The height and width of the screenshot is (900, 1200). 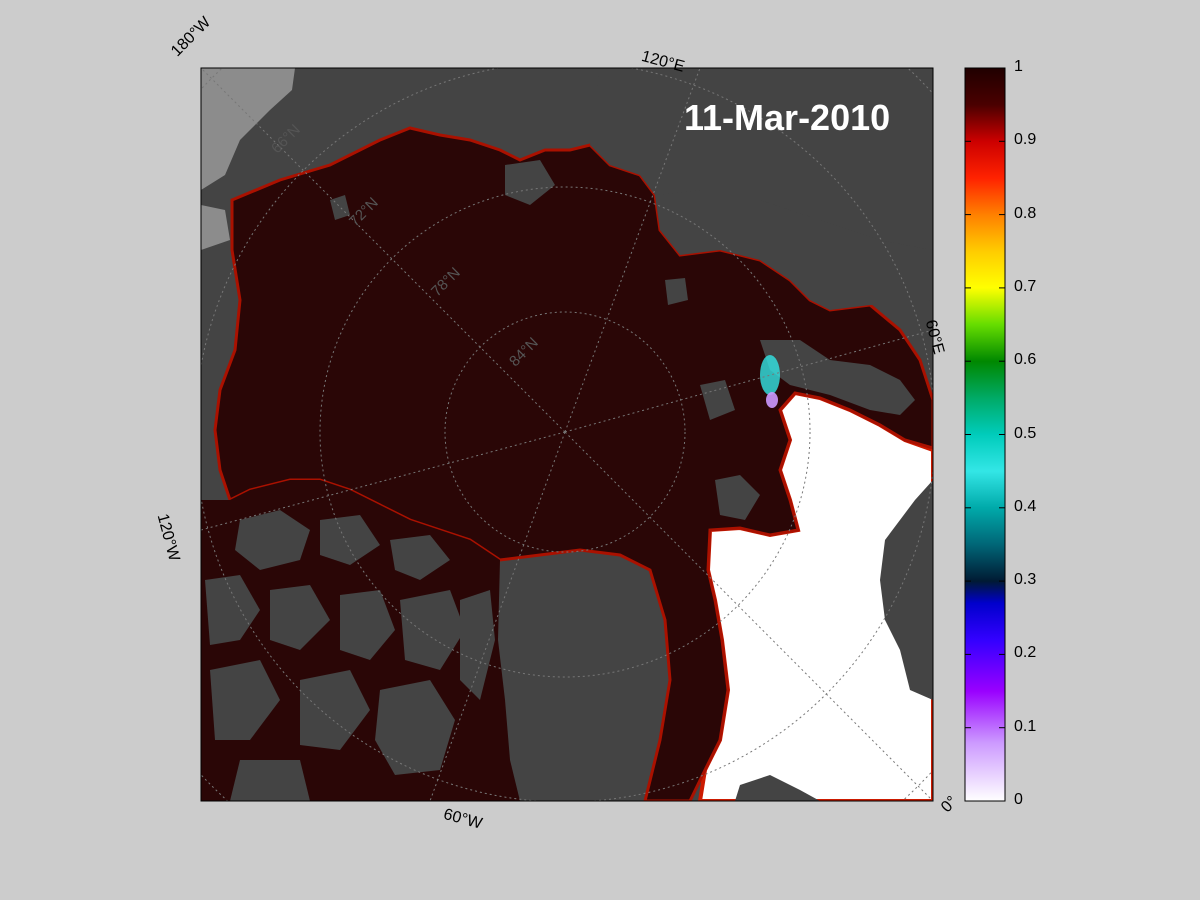 What do you see at coordinates (248, 129) in the screenshot?
I see `land-light-patch` at bounding box center [248, 129].